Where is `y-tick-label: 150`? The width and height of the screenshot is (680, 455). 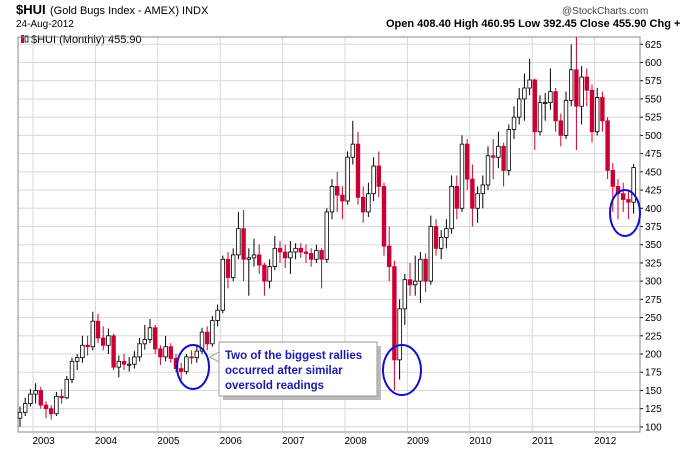
y-tick-label: 150 is located at coordinates (653, 391).